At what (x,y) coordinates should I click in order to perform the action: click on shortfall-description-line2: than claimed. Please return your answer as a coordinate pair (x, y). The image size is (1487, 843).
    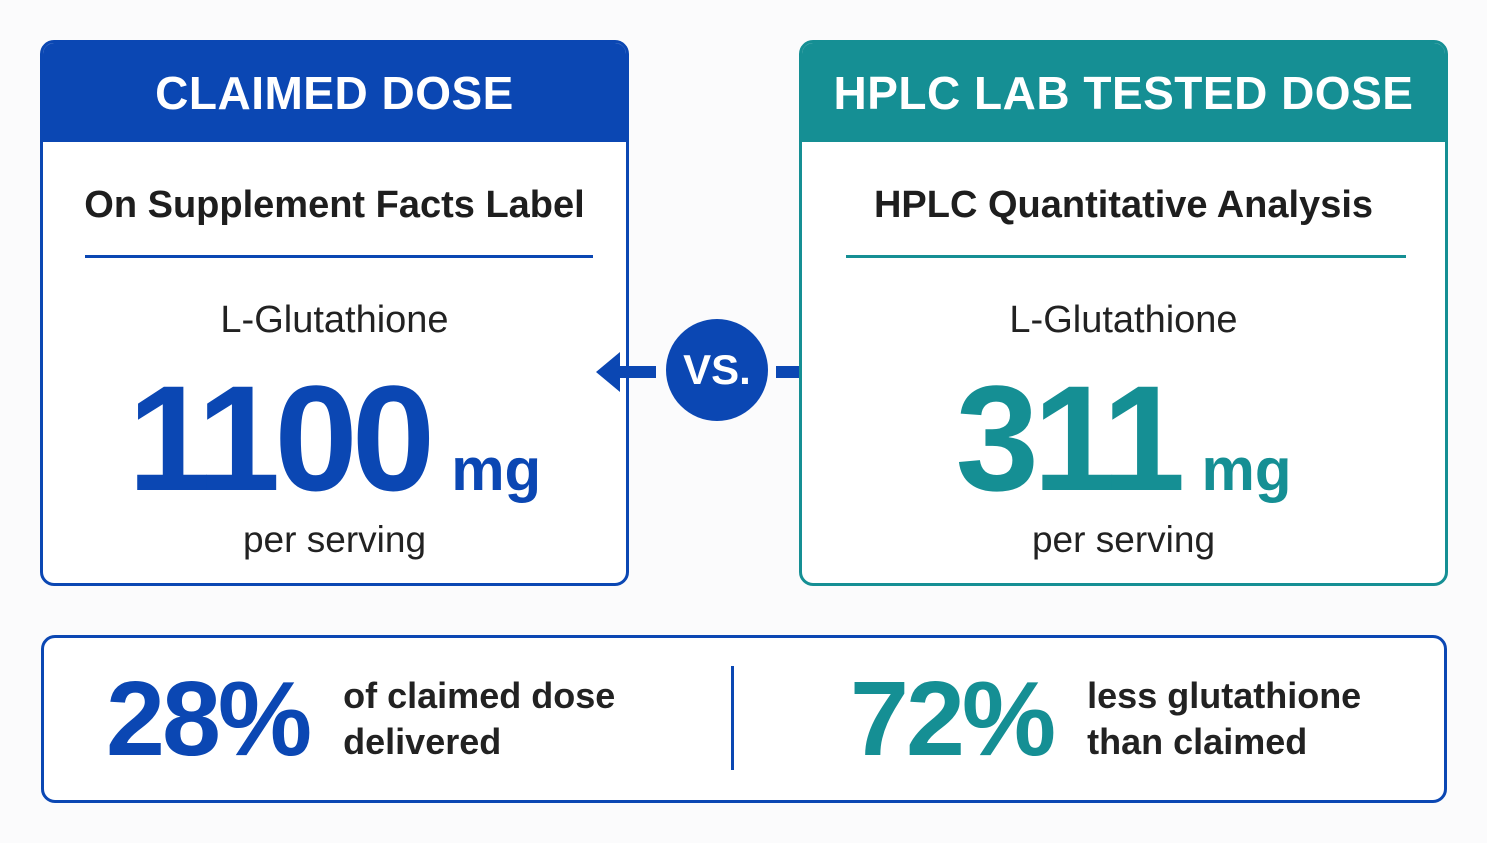
    Looking at the image, I should click on (1197, 741).